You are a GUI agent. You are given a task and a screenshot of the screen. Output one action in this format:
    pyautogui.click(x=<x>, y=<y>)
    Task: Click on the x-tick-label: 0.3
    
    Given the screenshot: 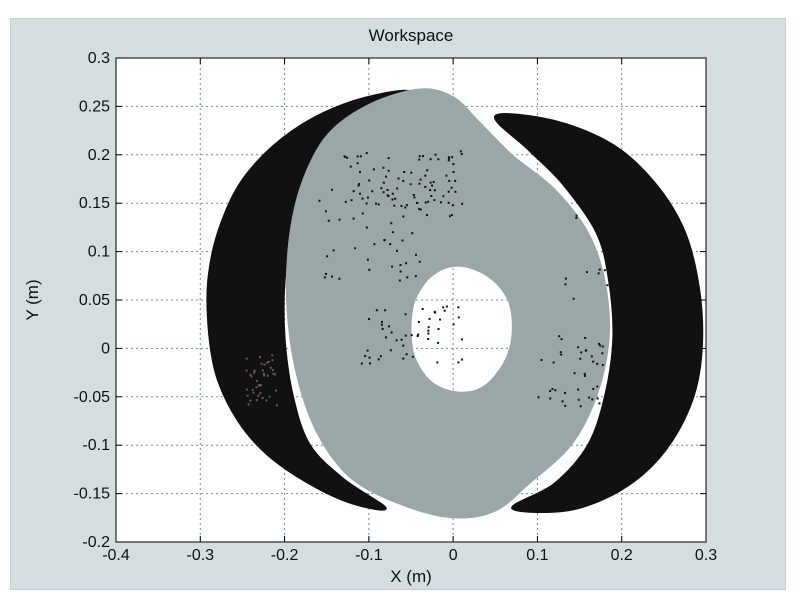 What is the action you would take?
    pyautogui.click(x=706, y=555)
    